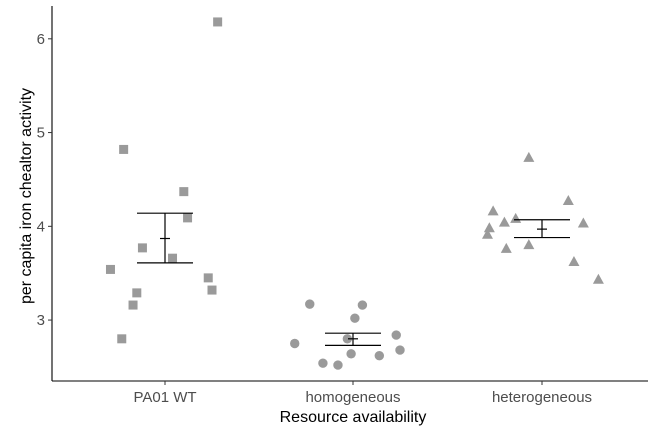 The width and height of the screenshot is (654, 427). What do you see at coordinates (41, 226) in the screenshot?
I see `y-tick-label: 4` at bounding box center [41, 226].